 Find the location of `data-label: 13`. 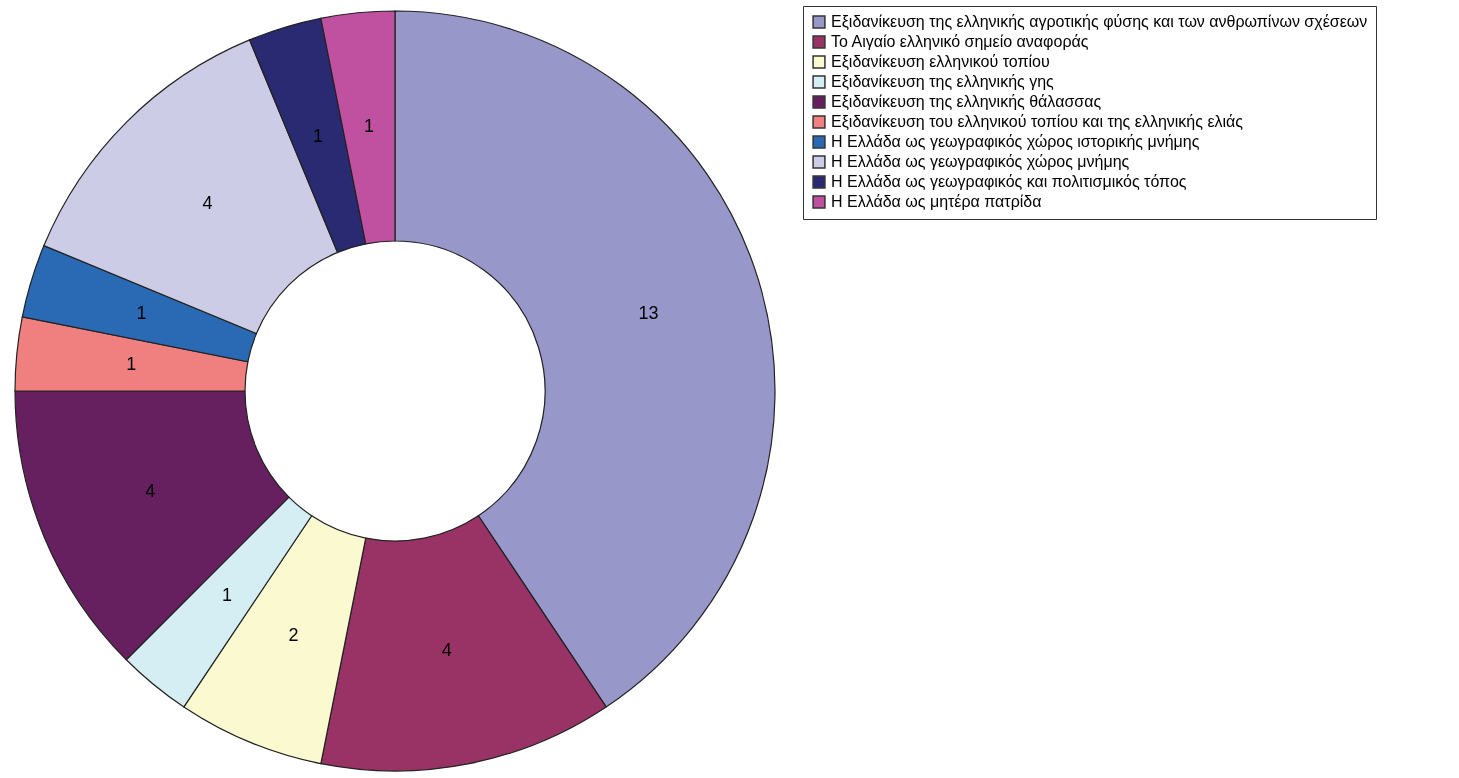

data-label: 13 is located at coordinates (648, 313).